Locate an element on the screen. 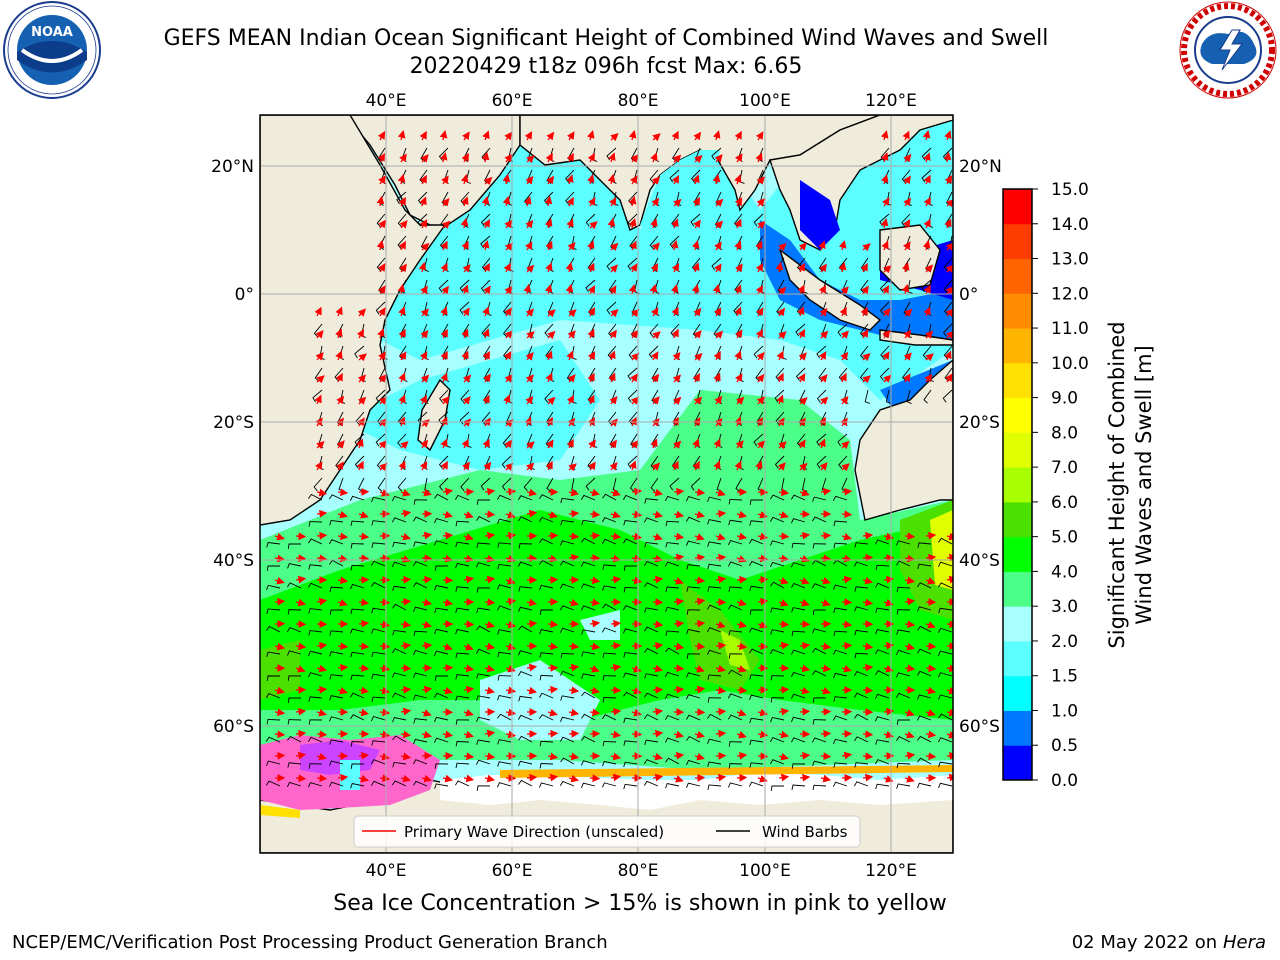 Image resolution: width=1280 pixels, height=960 pixels. lat-label: 0° is located at coordinates (244, 295).